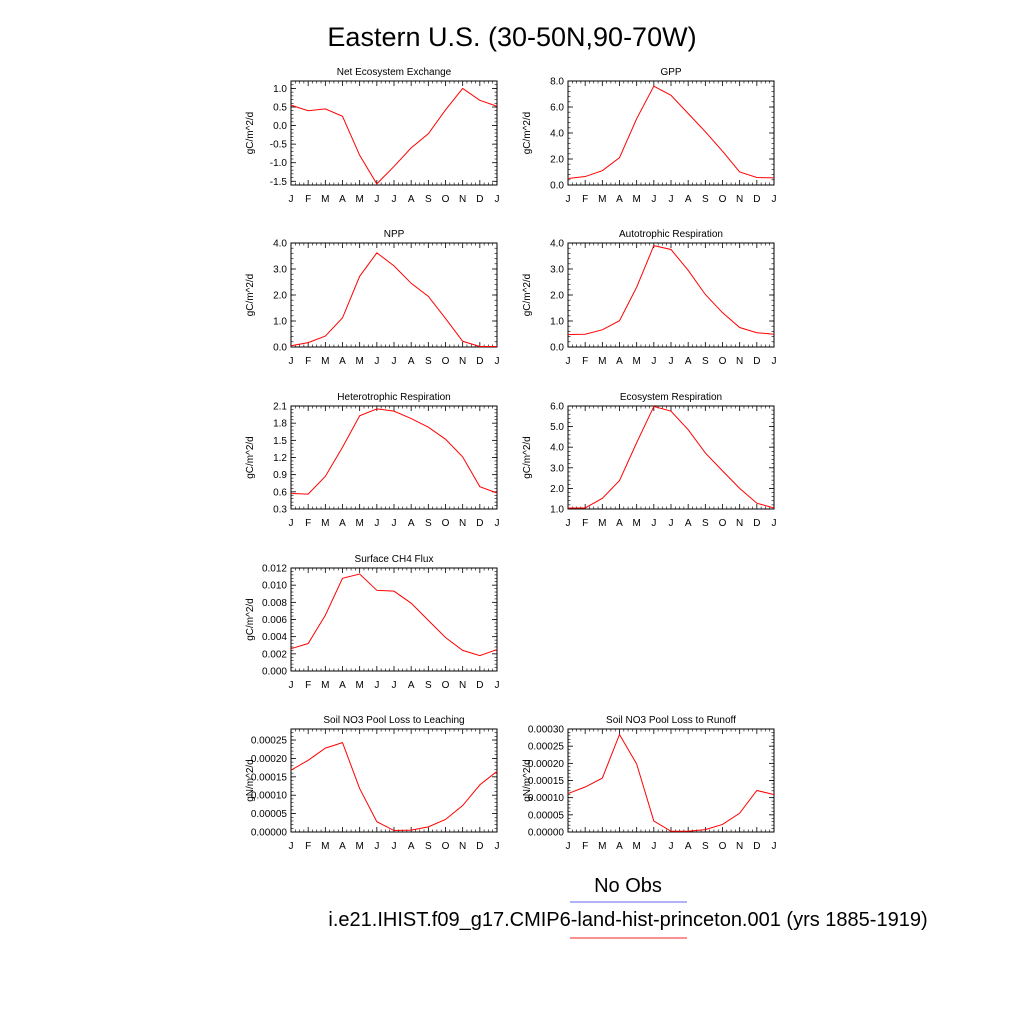 This screenshot has width=1024, height=1024. What do you see at coordinates (280, 296) in the screenshot?
I see `y-tick-label: 2.0` at bounding box center [280, 296].